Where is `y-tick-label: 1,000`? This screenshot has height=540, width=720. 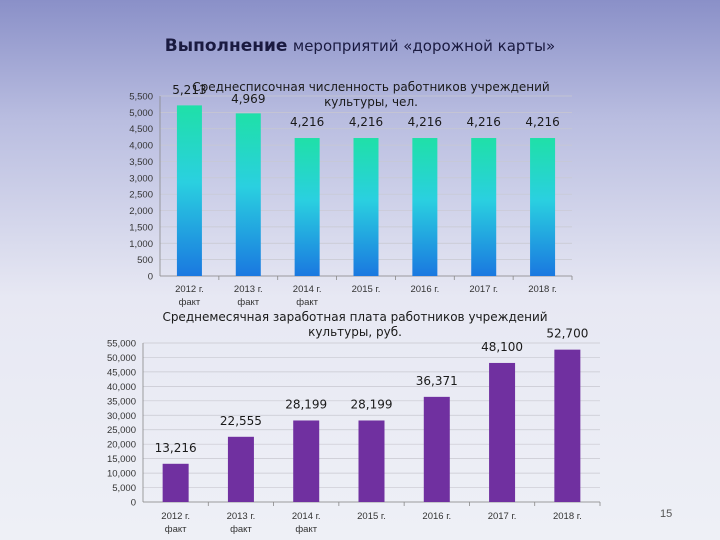 y-tick-label: 1,000 is located at coordinates (141, 244).